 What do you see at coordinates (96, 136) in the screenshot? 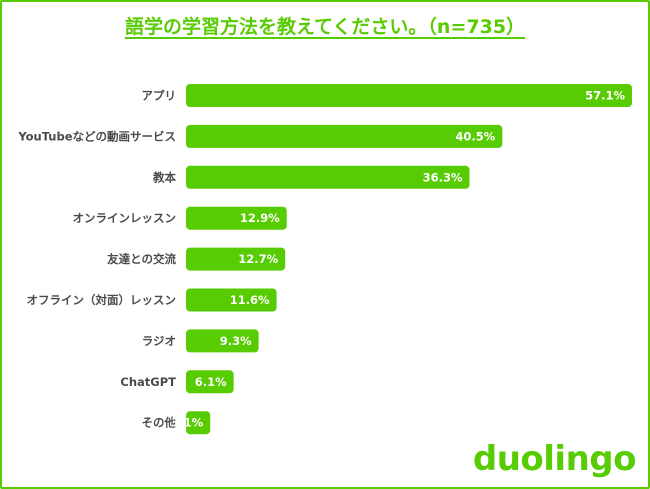
I see `category-label-1: YouTubeなどの動画サービス` at bounding box center [96, 136].